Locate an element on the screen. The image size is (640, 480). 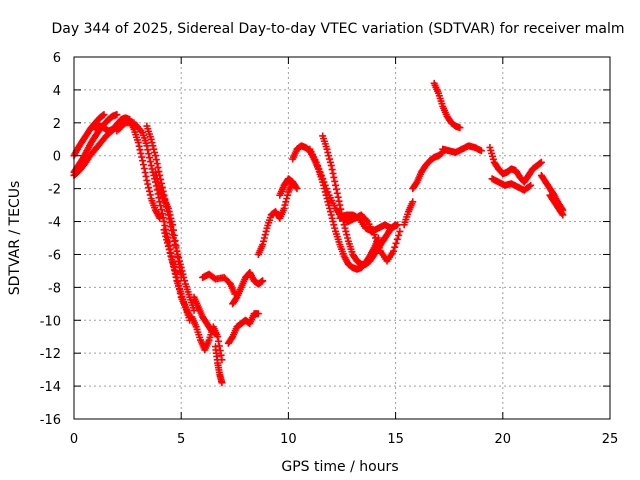
y-tick-label: -2 is located at coordinates (54, 190).